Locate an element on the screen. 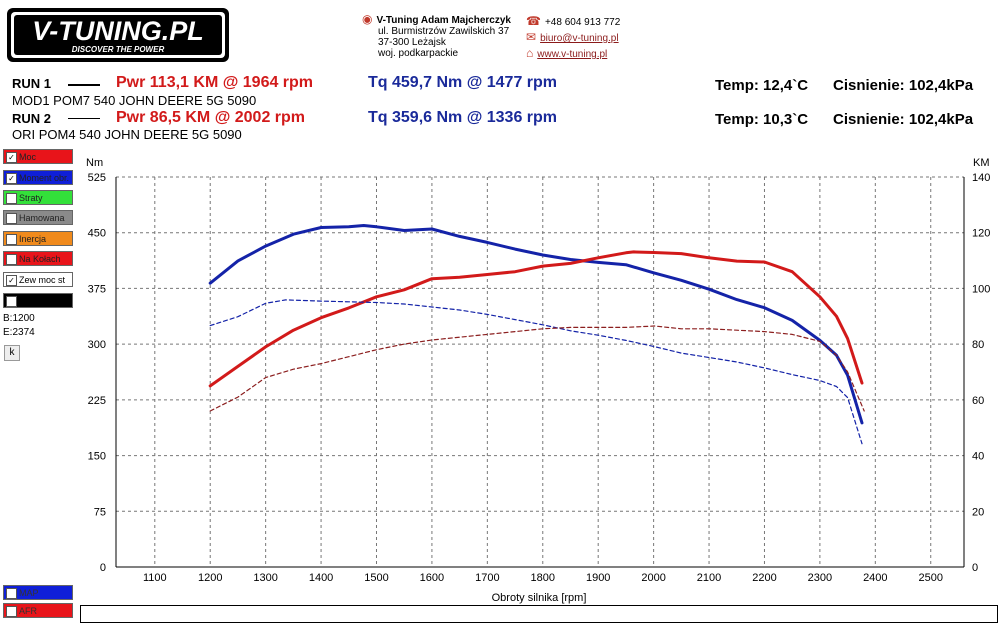  run2-torque: Tq 359,6 Nm @ 1336 rpm is located at coordinates (463, 117).